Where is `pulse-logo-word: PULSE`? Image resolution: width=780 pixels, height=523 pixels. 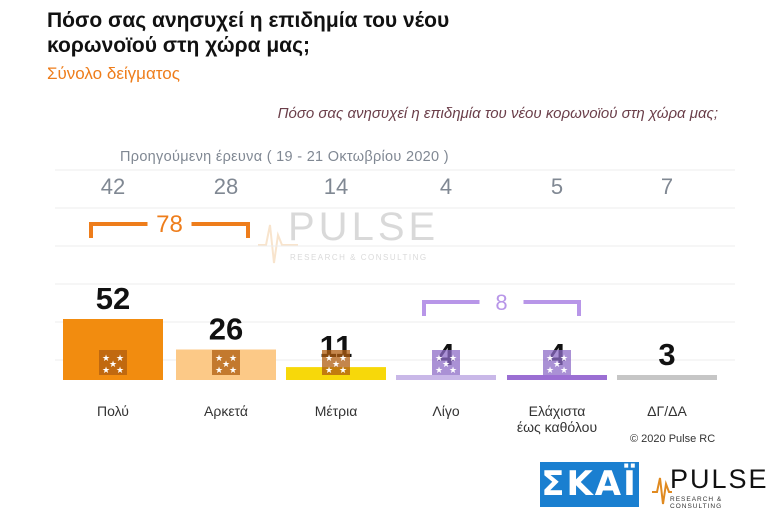 pulse-logo-word: PULSE is located at coordinates (719, 479).